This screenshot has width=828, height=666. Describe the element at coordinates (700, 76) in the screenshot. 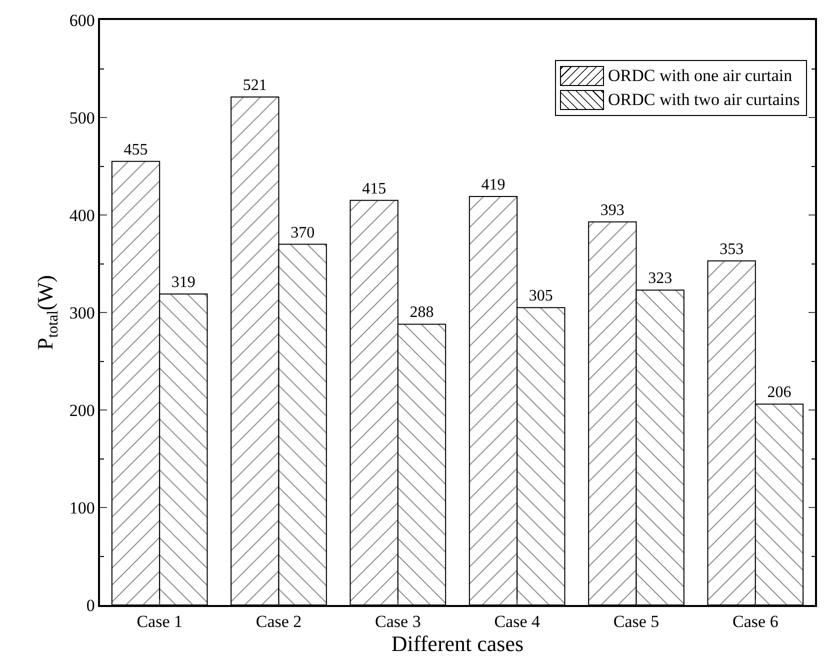

I see `legend-label: ORDC with one air curtain` at that location.